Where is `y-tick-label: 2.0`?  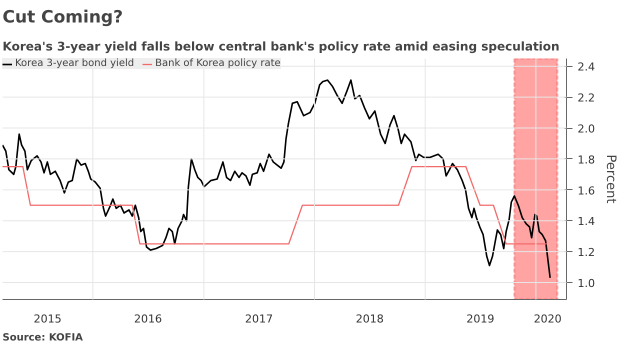 y-tick-label: 2.0 is located at coordinates (586, 129).